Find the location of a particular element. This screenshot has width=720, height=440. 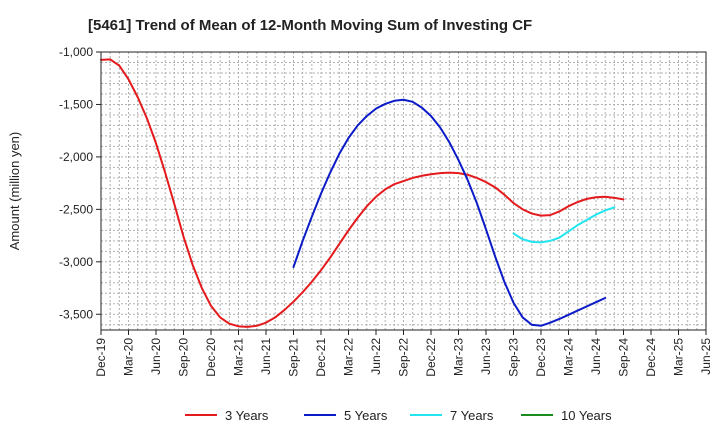

x-tick-label: Jun-23 is located at coordinates (486, 356).